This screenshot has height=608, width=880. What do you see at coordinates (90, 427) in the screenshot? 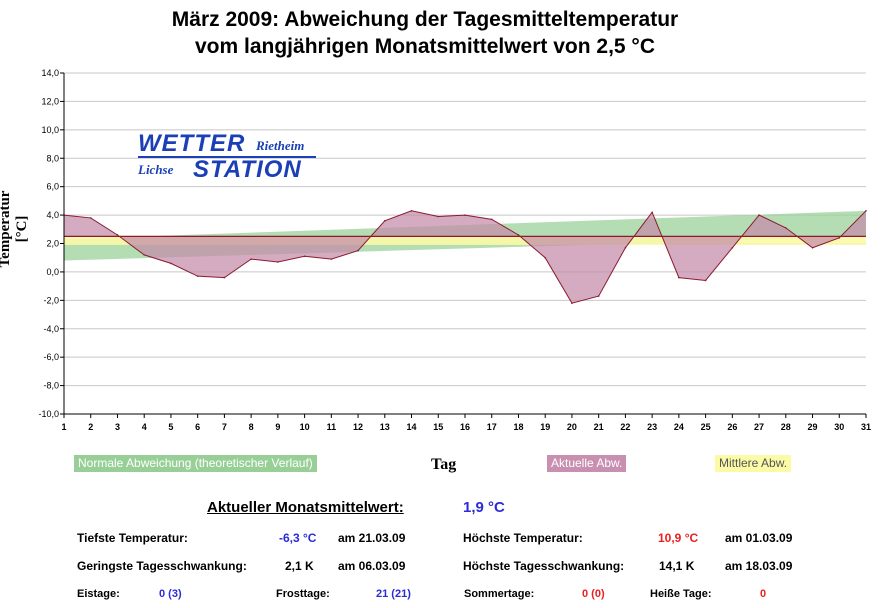
I see `x-tick-label: 2` at bounding box center [90, 427].